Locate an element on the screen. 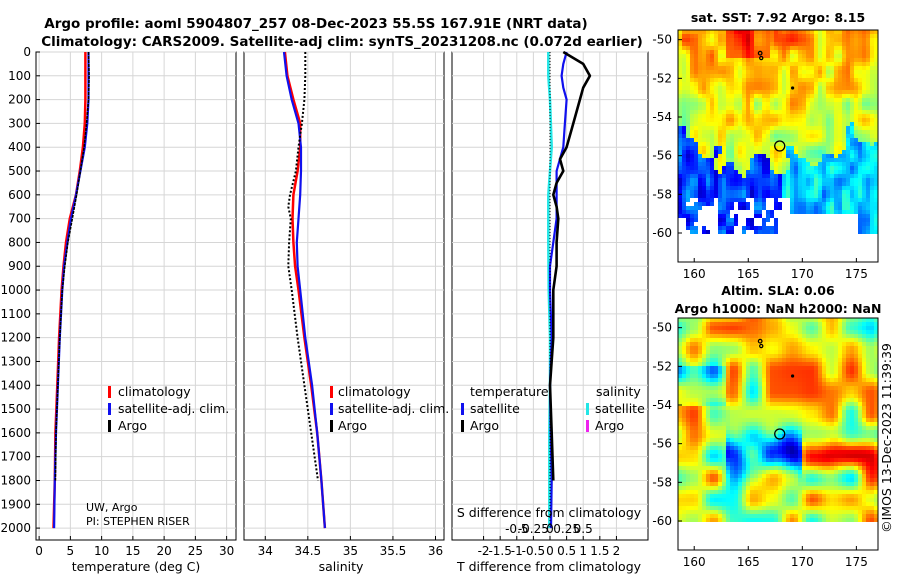 The image size is (900, 580). x-tick-label: 2 is located at coordinates (617, 551).